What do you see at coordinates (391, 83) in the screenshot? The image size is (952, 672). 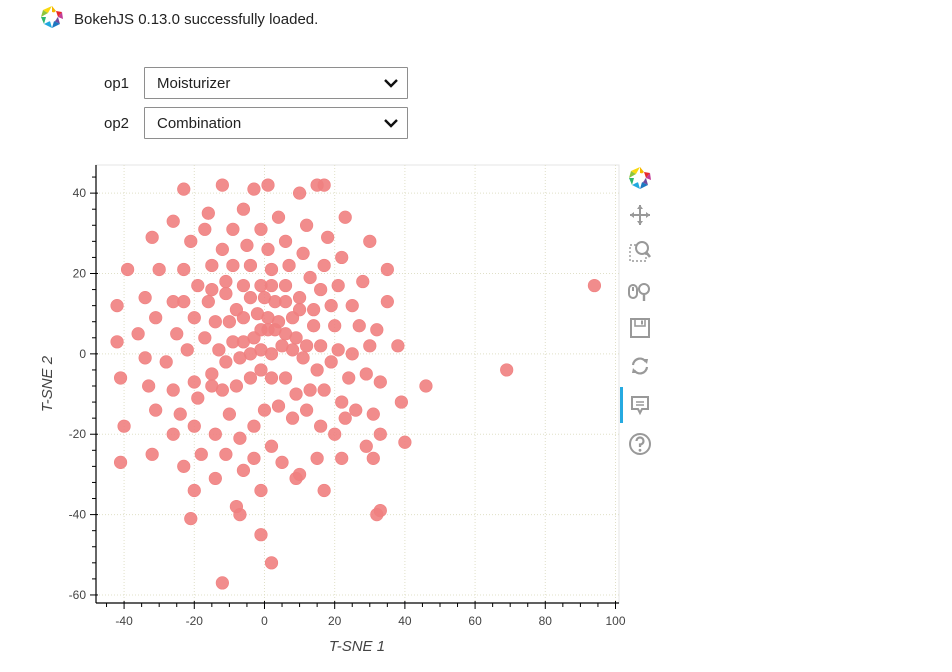 I see `chevron-down-icon` at bounding box center [391, 83].